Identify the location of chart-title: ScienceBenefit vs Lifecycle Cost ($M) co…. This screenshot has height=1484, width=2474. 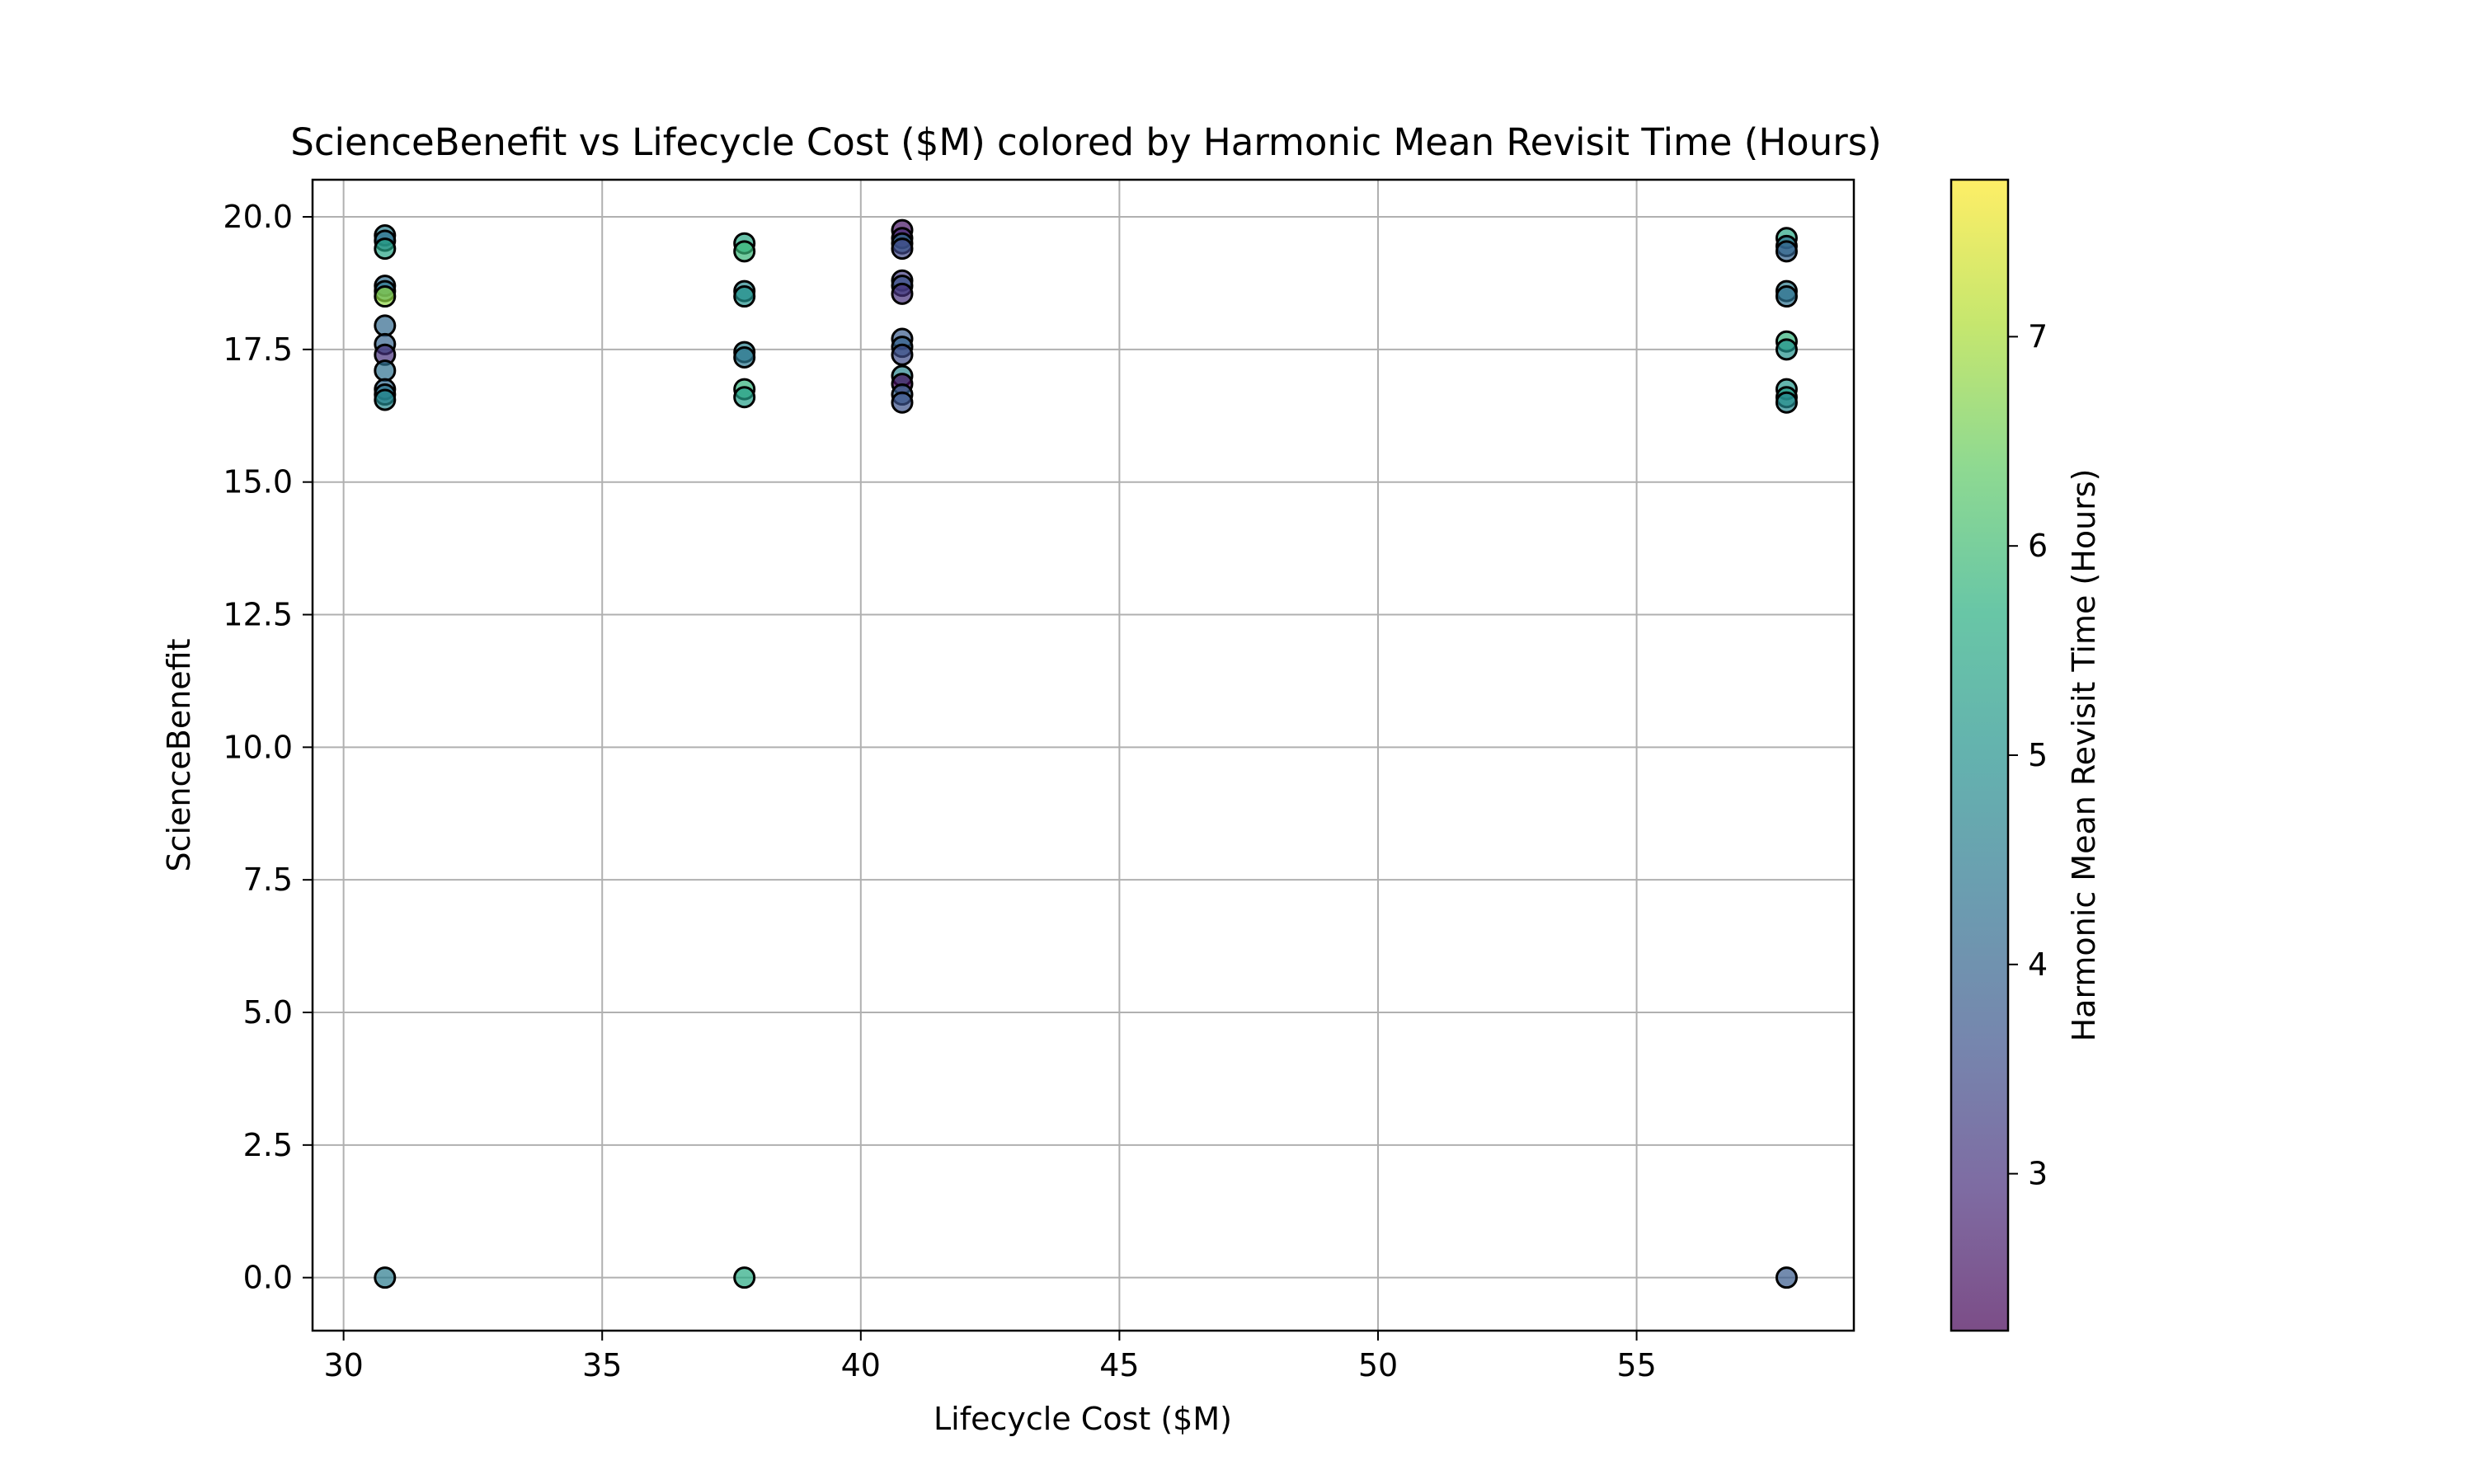
(1086, 142).